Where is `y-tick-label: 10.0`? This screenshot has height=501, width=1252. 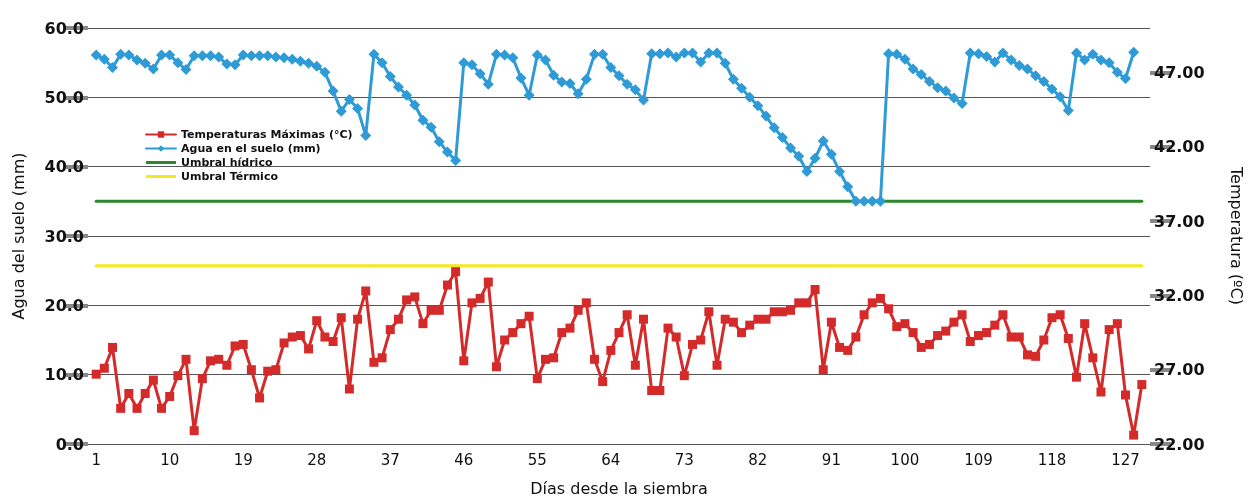 y-tick-label: 10.0 is located at coordinates (64, 375).